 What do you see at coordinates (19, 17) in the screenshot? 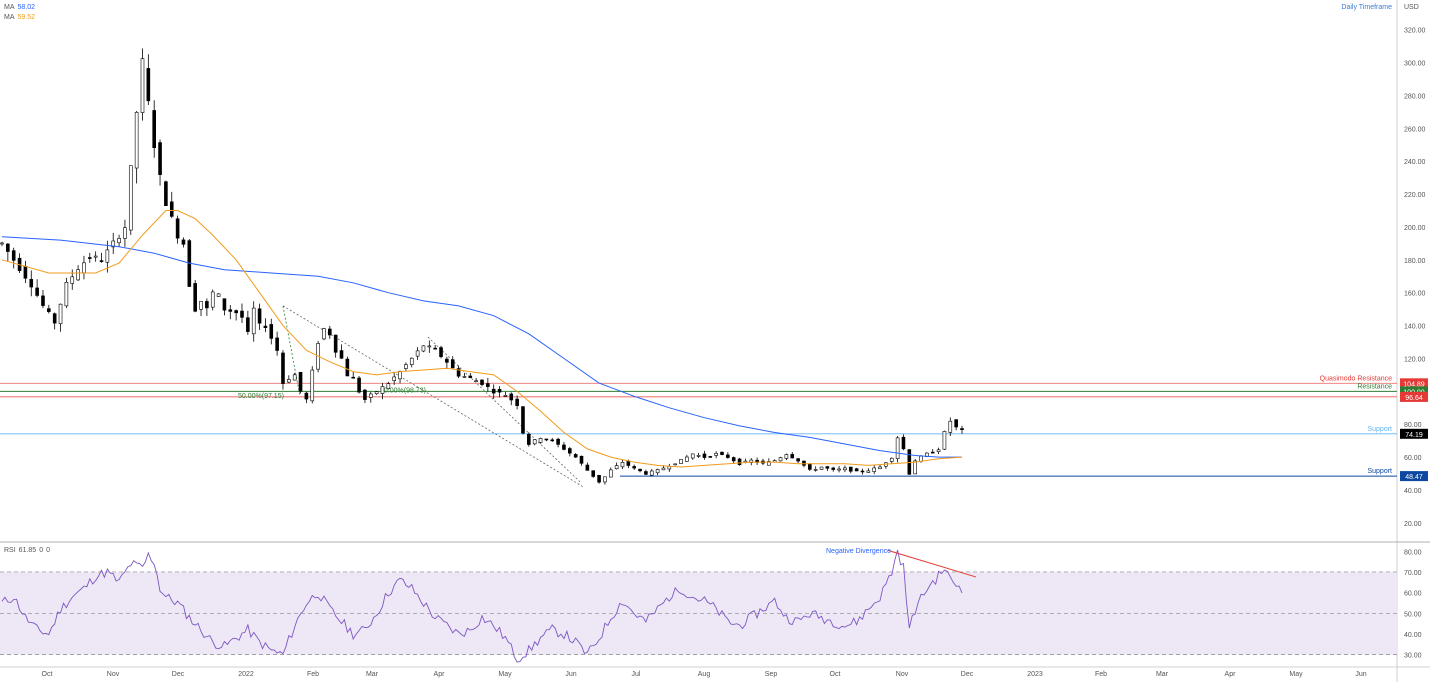
I see `ma-legend-2: MA 59.52` at bounding box center [19, 17].